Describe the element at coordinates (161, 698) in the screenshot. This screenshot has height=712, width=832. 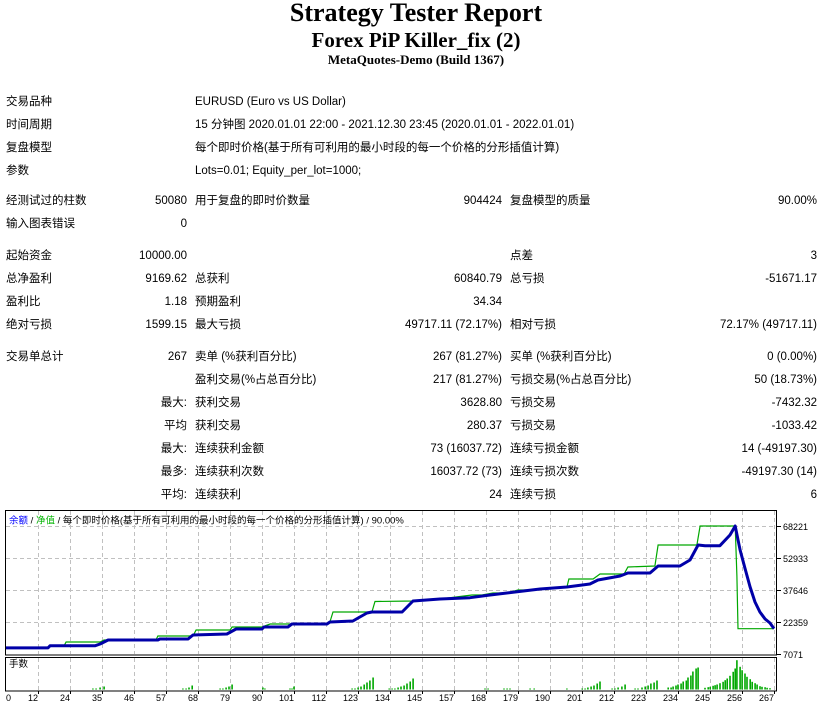
I see `x-axis-label: 57` at that location.